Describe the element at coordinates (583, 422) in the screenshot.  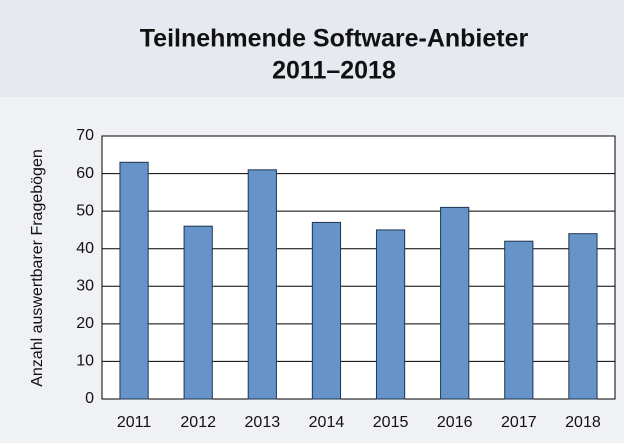
I see `x-tick-label: 2018` at that location.